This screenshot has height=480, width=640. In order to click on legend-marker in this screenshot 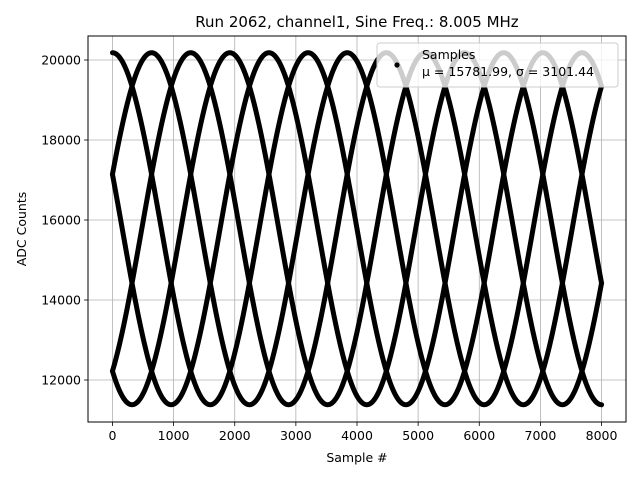, I will do `click(397, 65)`.